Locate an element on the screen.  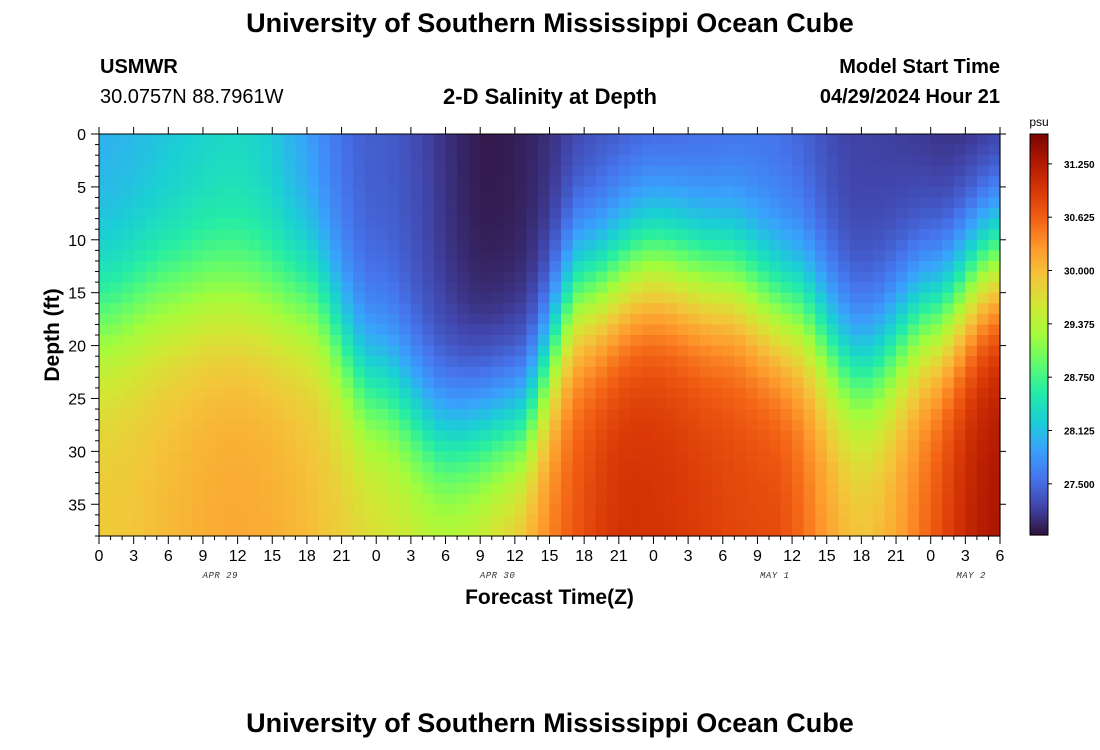
x-tick-label: 0 is located at coordinates (930, 556).